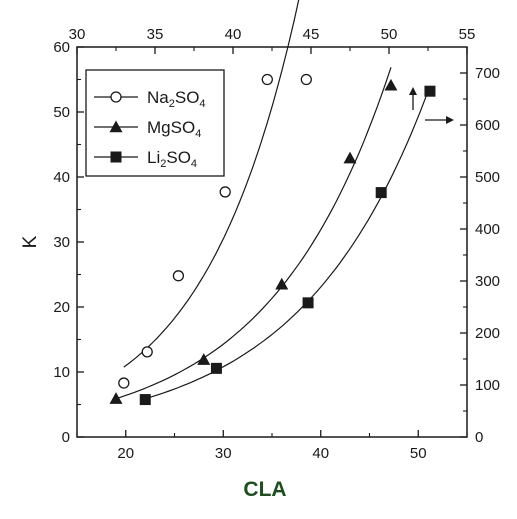 The image size is (517, 519). Describe the element at coordinates (413, 91) in the screenshot. I see `up-arrow-head` at that location.